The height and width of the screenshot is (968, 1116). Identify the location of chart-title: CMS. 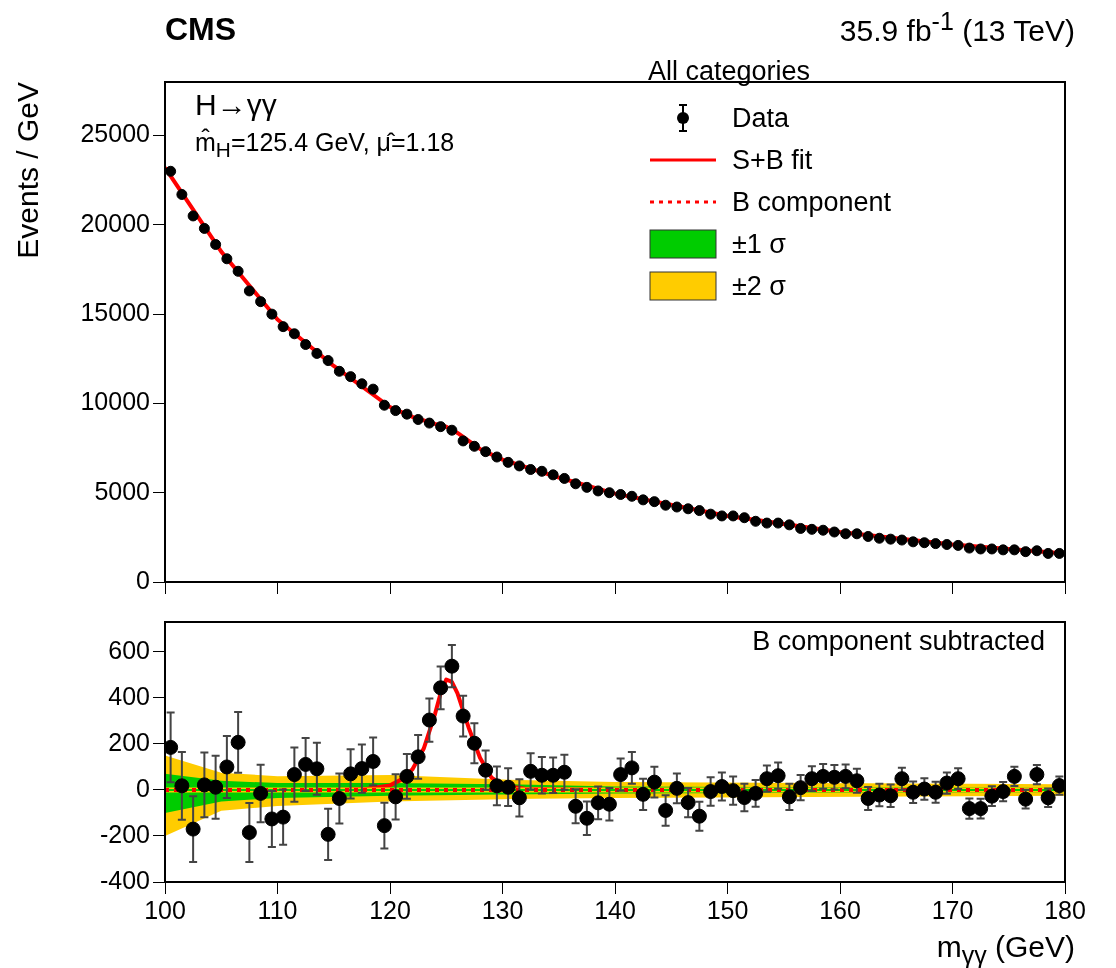
(201, 29).